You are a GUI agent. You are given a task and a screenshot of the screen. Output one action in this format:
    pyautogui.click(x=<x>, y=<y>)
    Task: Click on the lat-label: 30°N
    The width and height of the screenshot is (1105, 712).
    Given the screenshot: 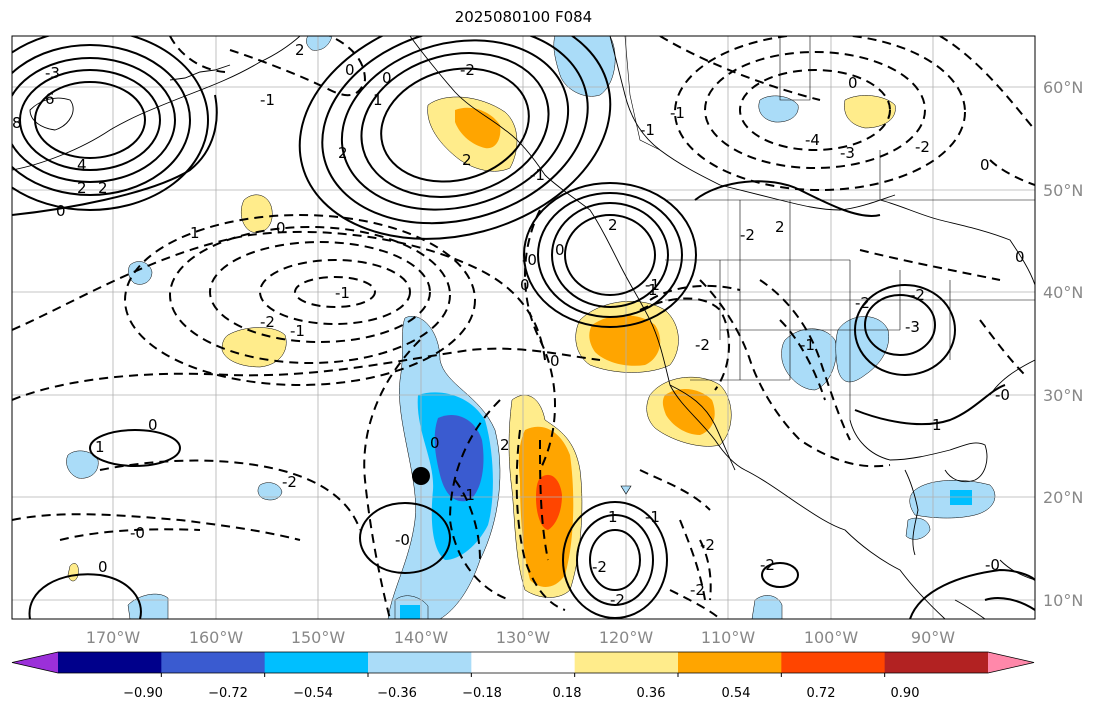 What is the action you would take?
    pyautogui.click(x=1063, y=395)
    